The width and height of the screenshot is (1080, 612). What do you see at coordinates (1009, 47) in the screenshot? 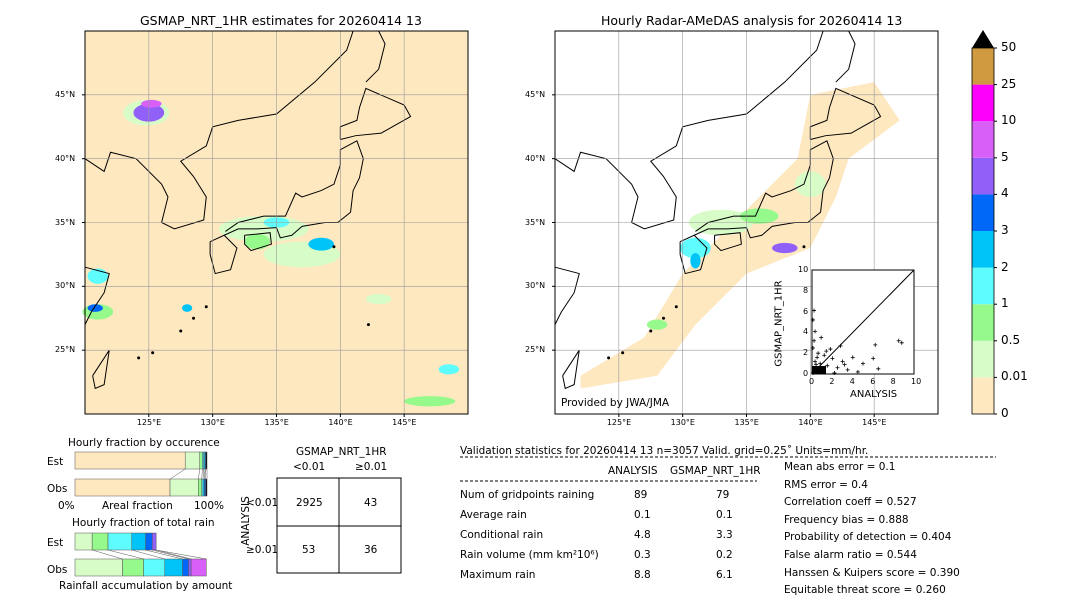
I see `colorbar-label: 50` at bounding box center [1009, 47].